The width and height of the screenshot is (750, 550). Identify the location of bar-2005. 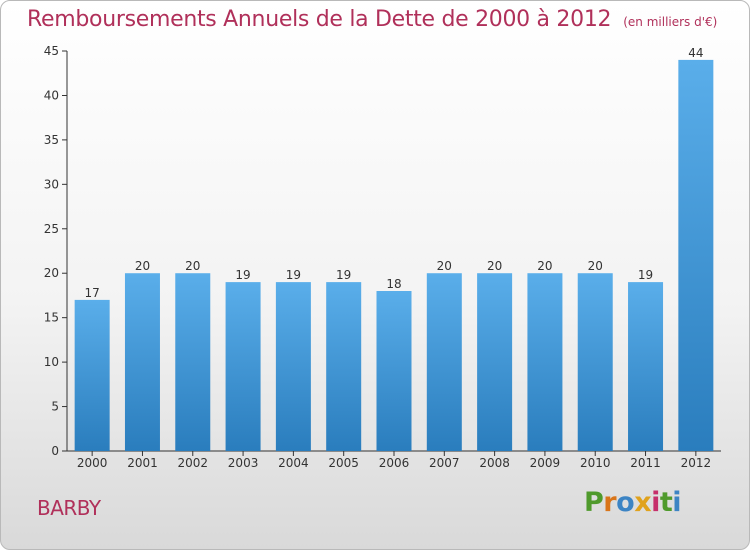
(344, 366).